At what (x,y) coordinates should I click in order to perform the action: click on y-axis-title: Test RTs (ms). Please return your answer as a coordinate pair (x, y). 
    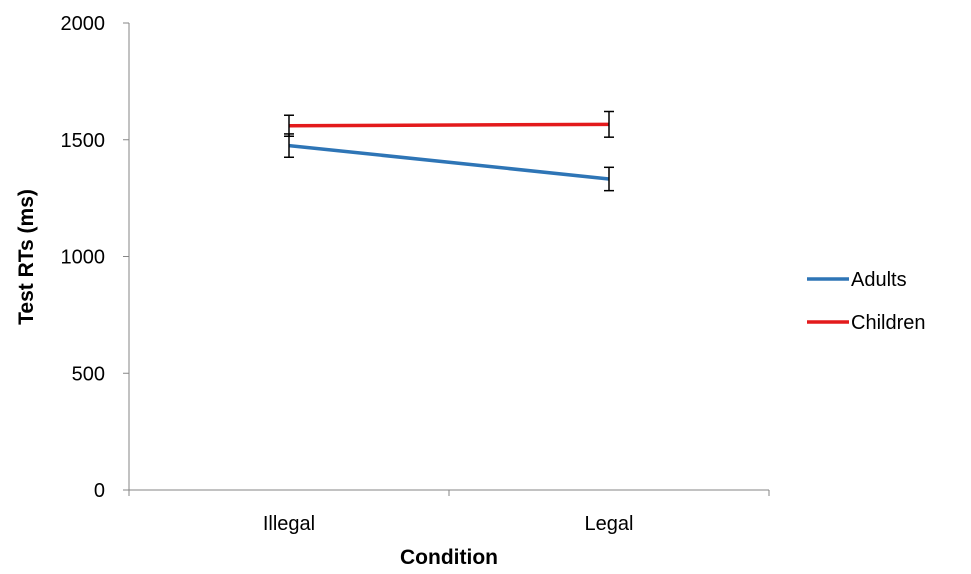
    Looking at the image, I should click on (26, 257).